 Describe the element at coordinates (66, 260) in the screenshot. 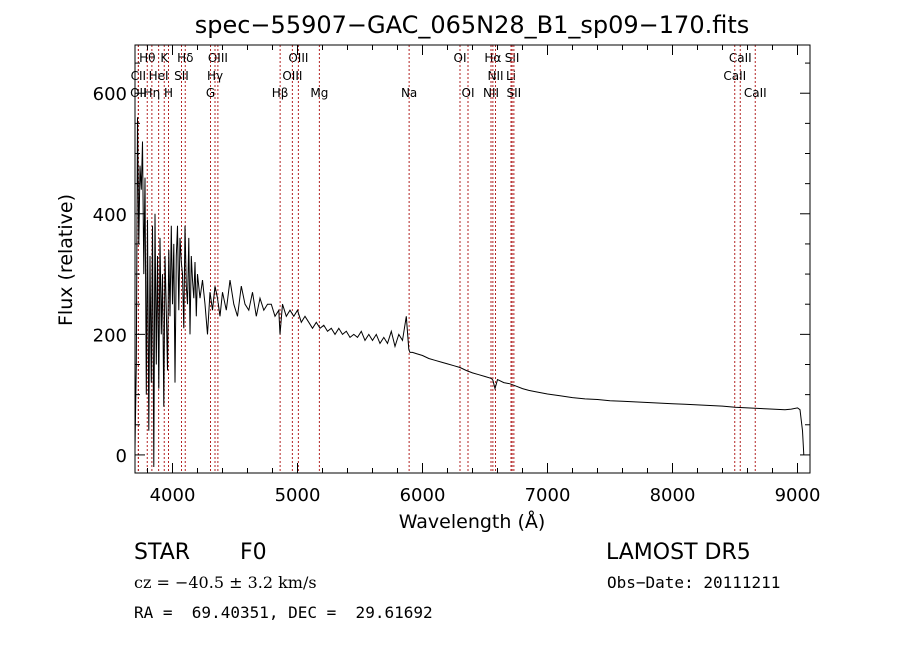

I see `y-axis-label: Flux (relative)` at that location.